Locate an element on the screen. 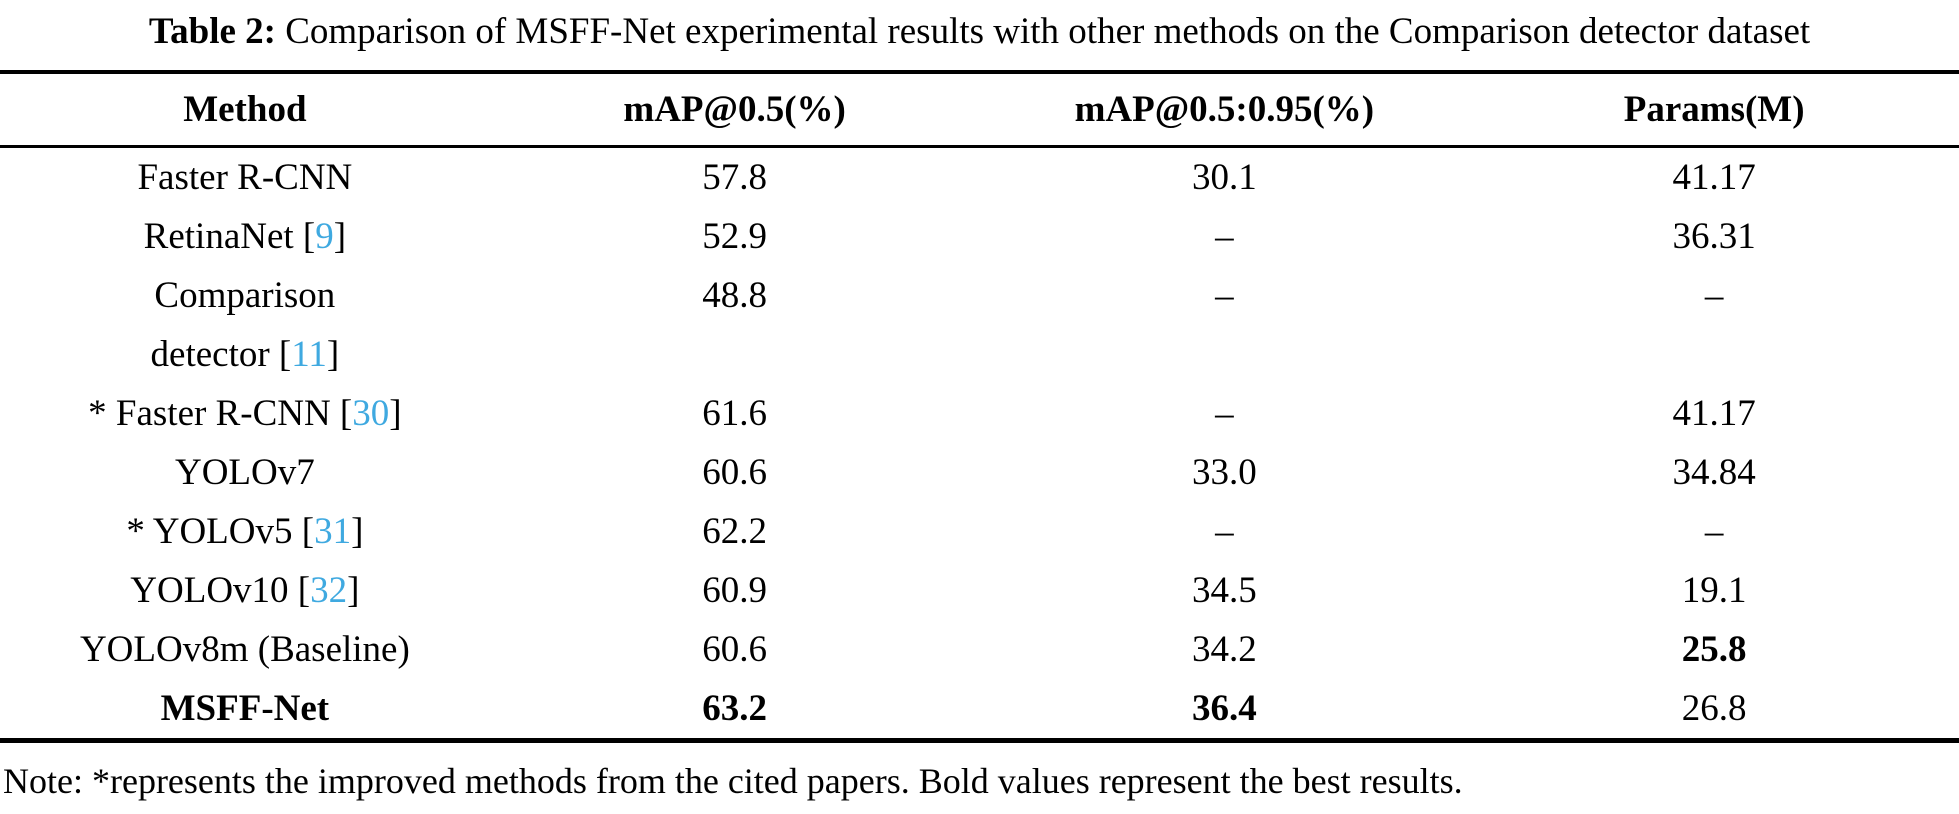  value-cell: 36.31 is located at coordinates (1714, 236).